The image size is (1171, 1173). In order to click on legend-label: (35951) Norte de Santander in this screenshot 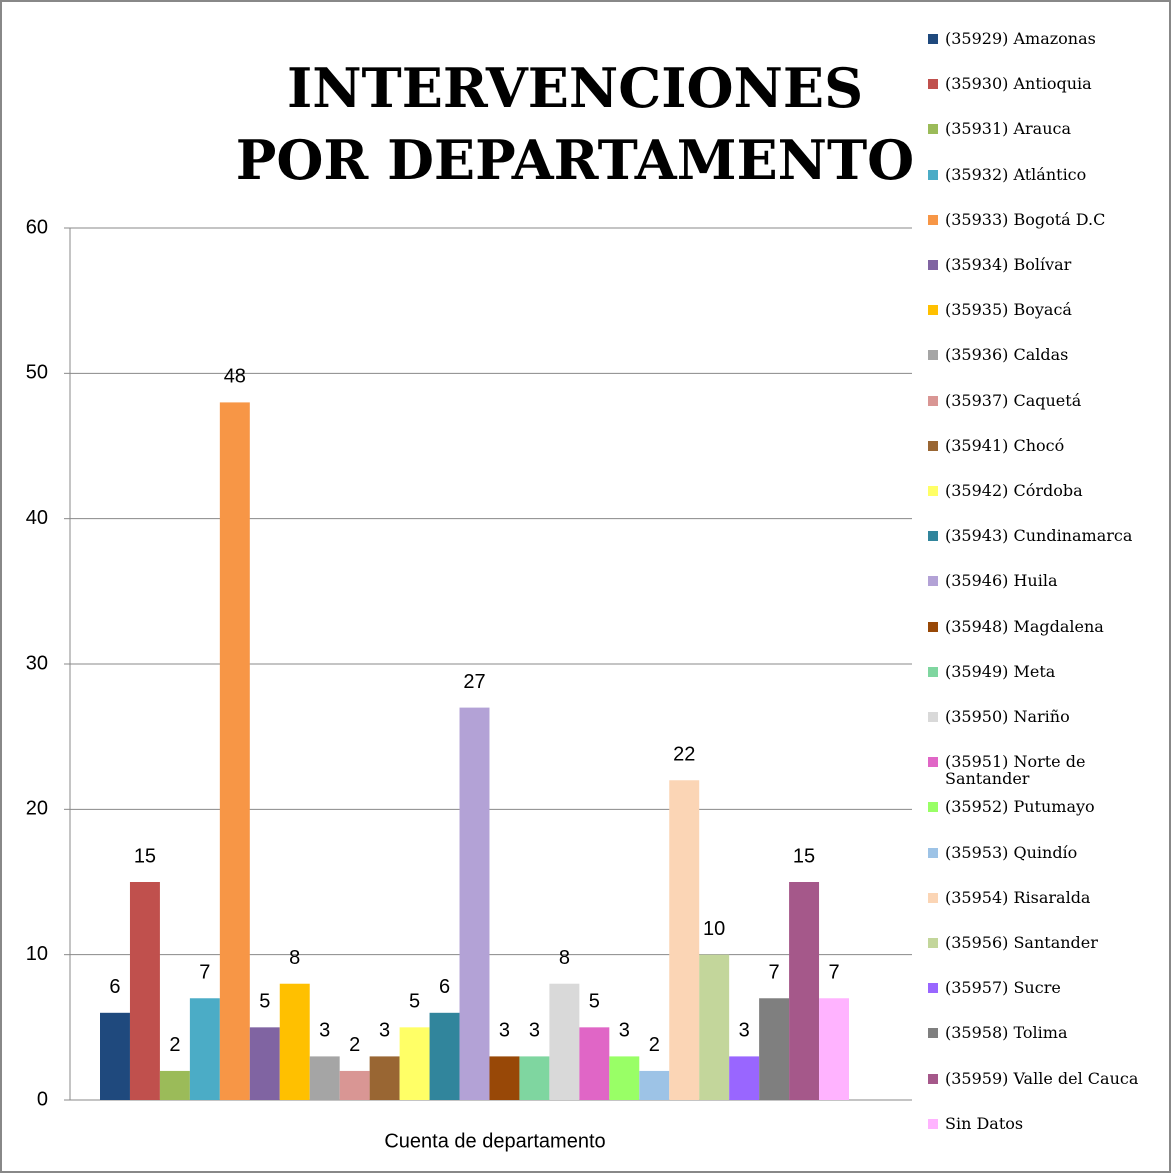, I will do `click(1015, 770)`.